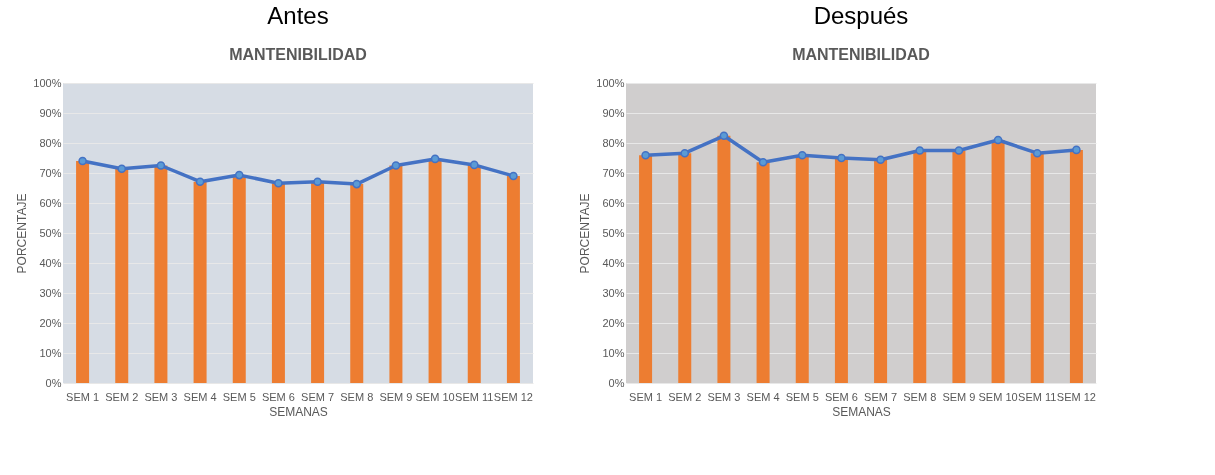 This screenshot has width=1215, height=475. What do you see at coordinates (861, 15) in the screenshot?
I see `chart-title: Después` at bounding box center [861, 15].